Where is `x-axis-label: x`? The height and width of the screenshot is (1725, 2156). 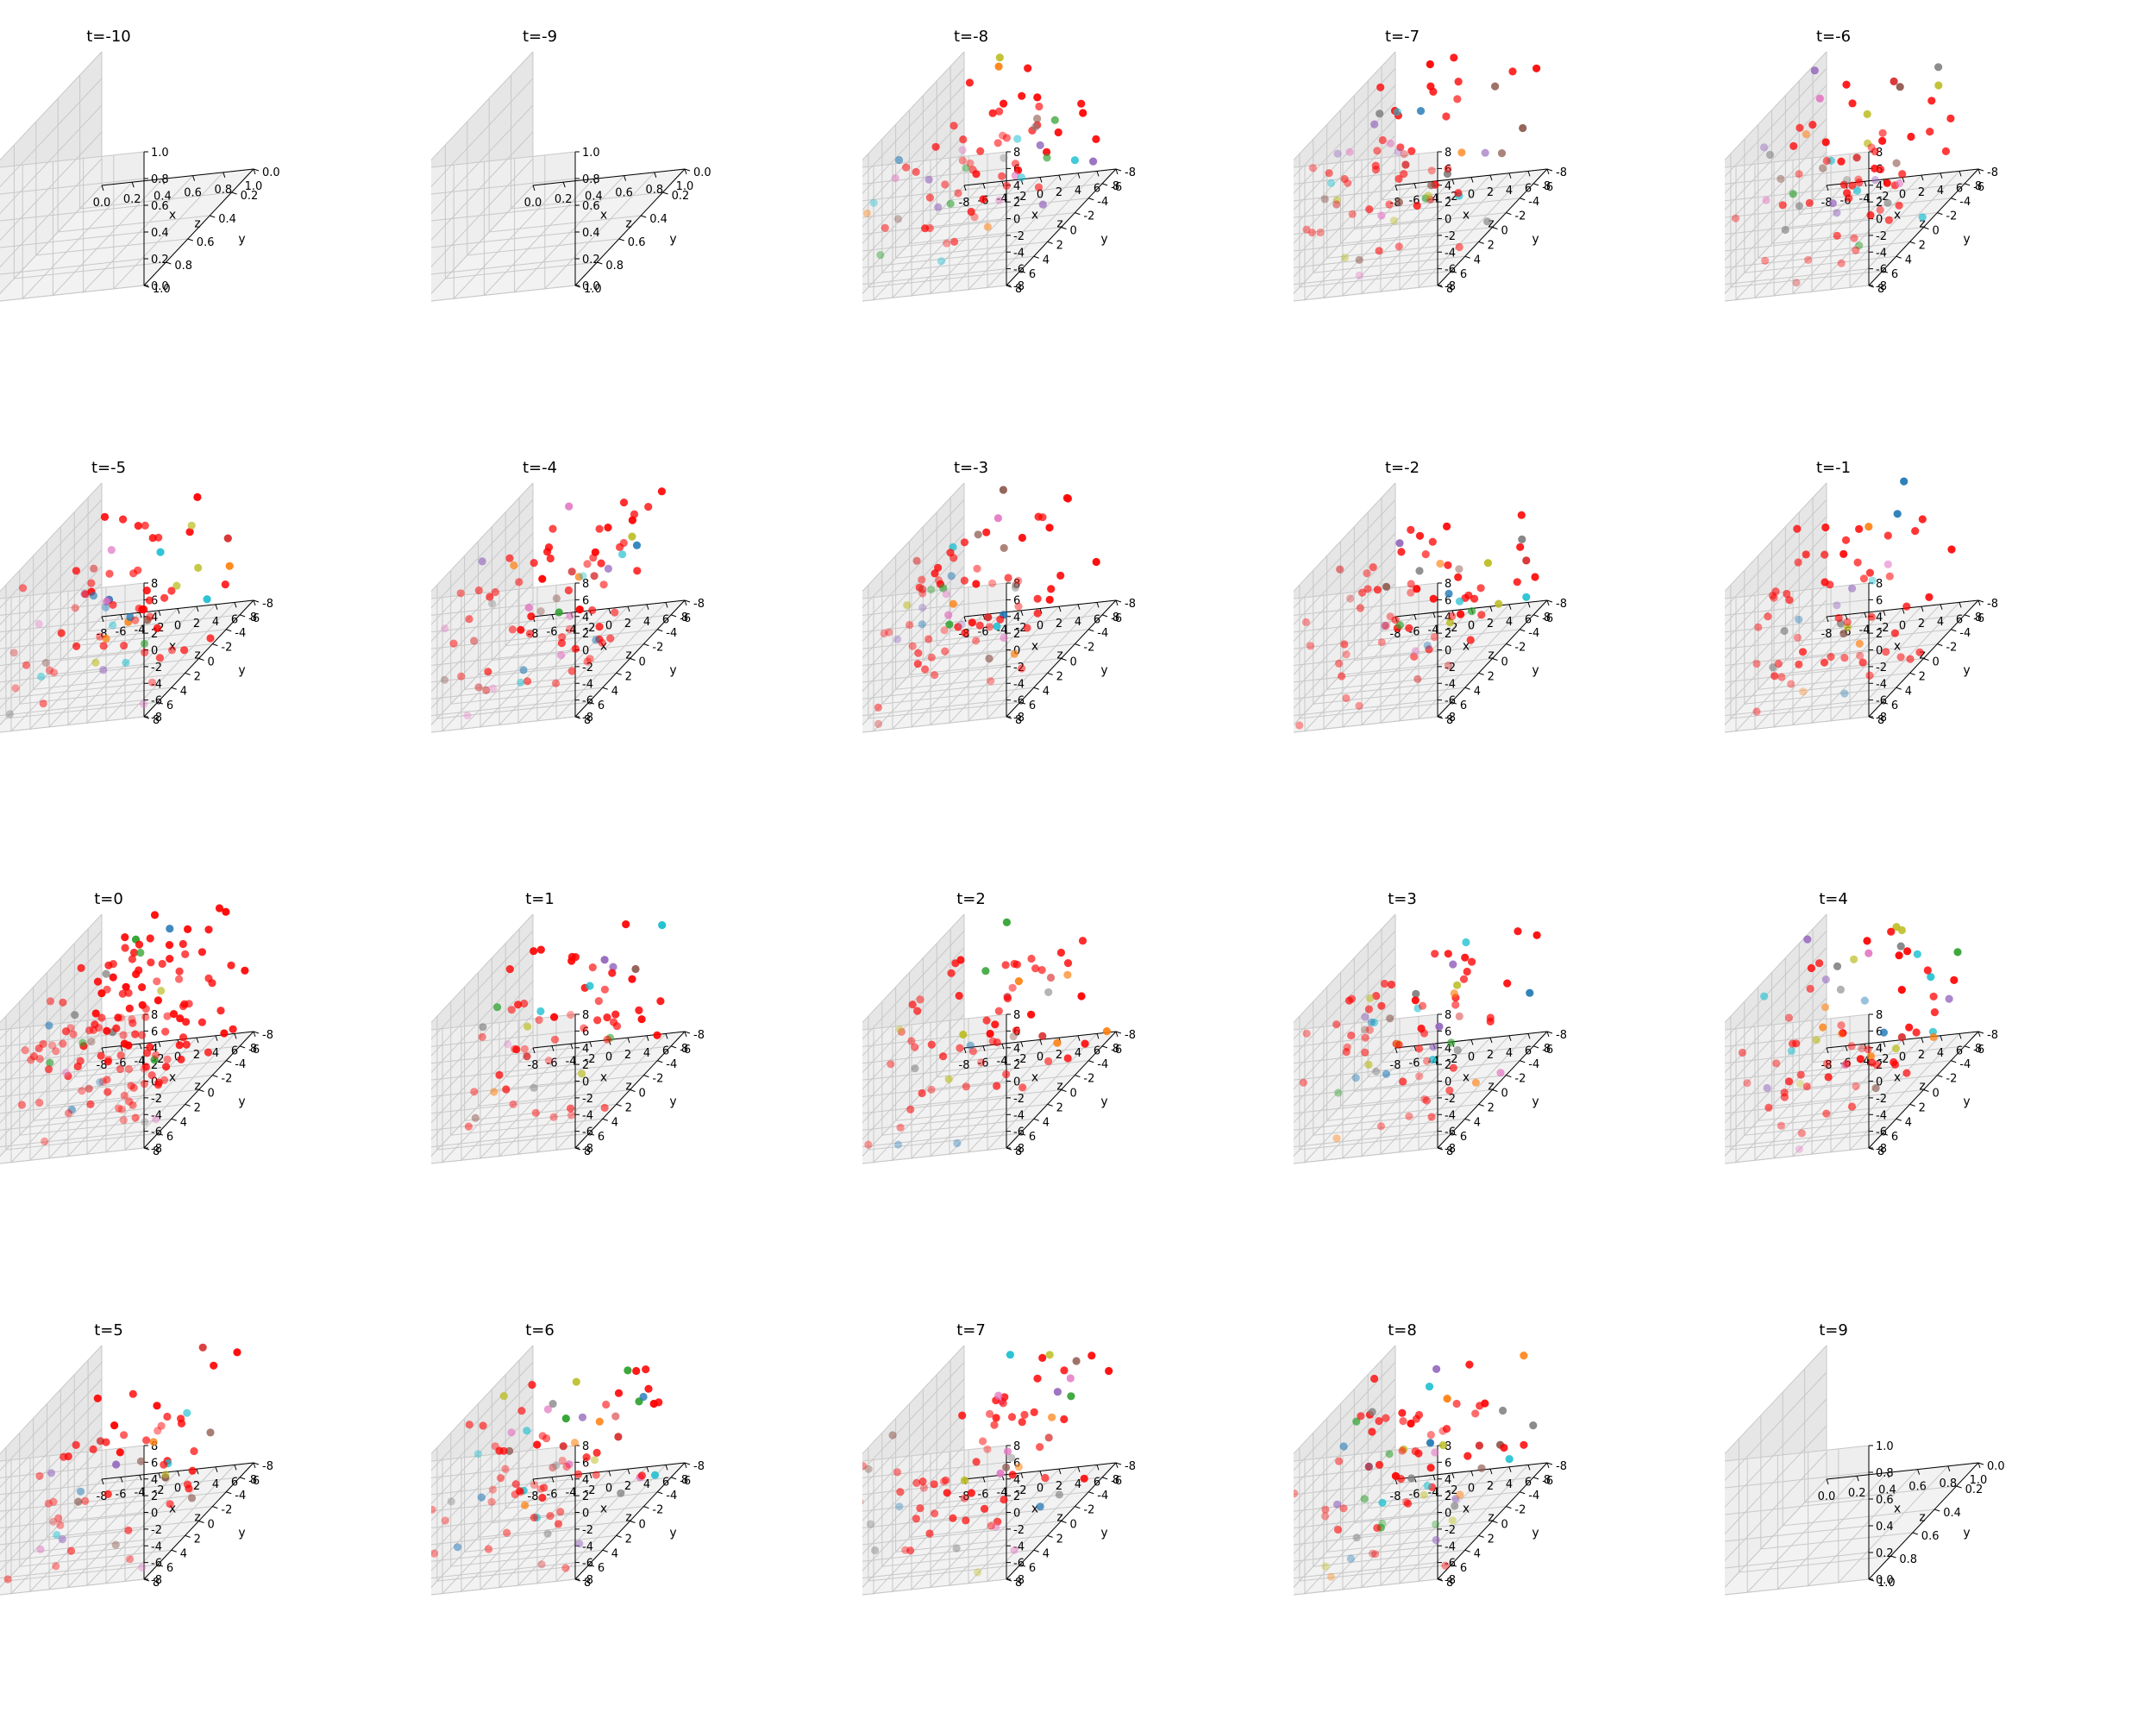 x-axis-label: x is located at coordinates (1466, 1509).